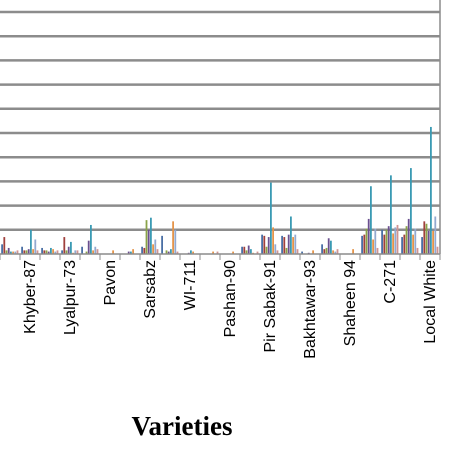 The height and width of the screenshot is (474, 474). I want to click on x-tick-label: WI-711, so click(190, 285).